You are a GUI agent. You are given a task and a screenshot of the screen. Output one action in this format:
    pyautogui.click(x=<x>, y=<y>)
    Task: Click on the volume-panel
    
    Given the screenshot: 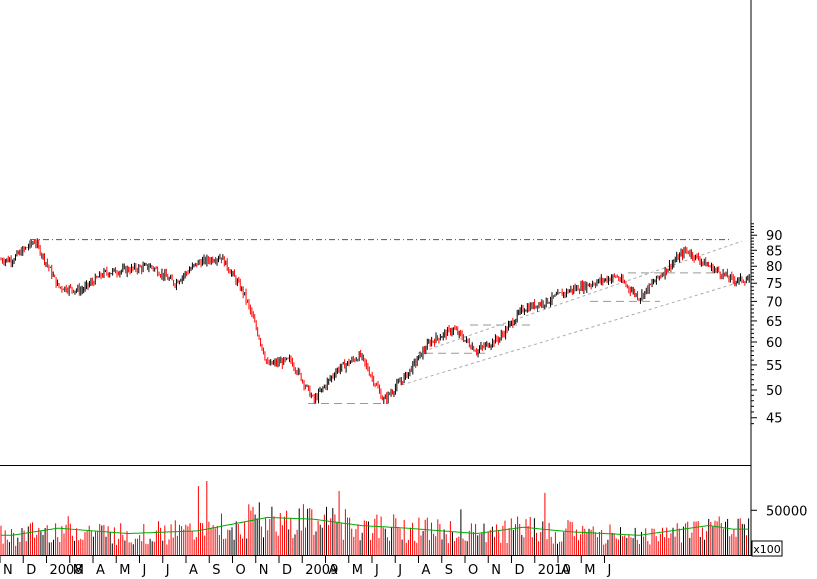 What is the action you would take?
    pyautogui.click(x=375, y=517)
    